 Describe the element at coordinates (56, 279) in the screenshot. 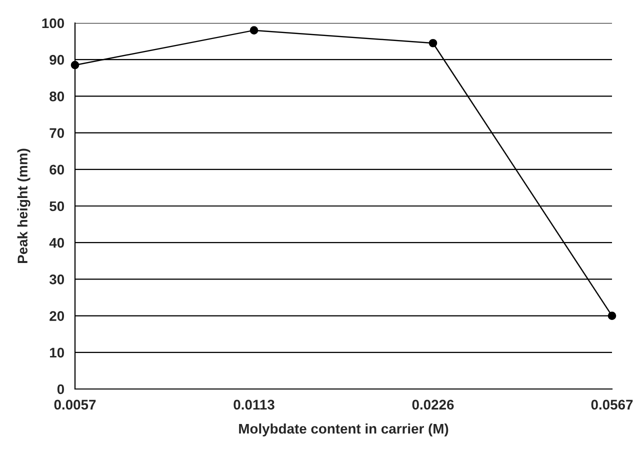

I see `y-tick-label: 30` at that location.